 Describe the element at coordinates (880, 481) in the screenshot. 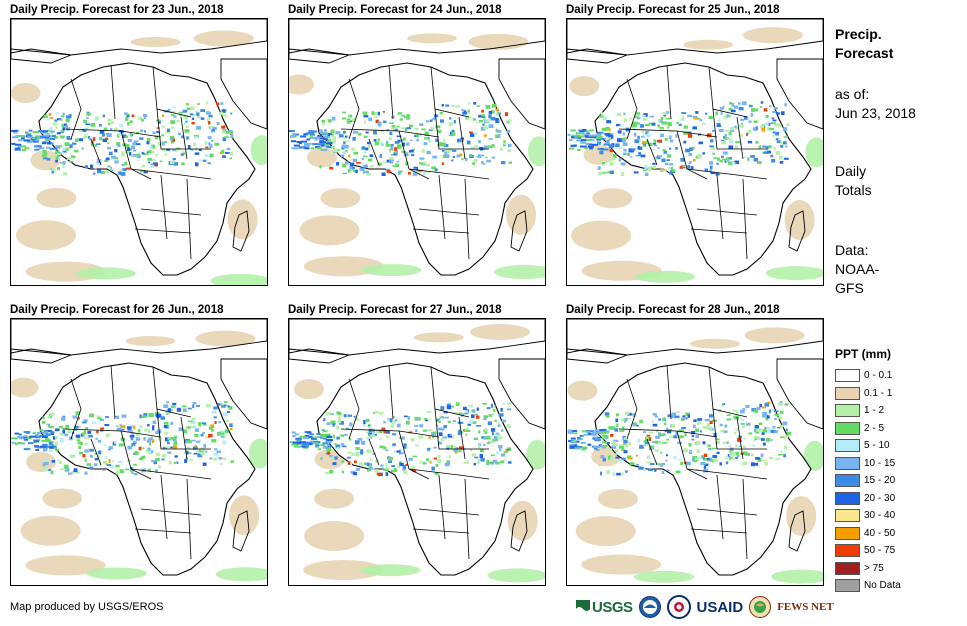

I see `legend-label: 15 - 20` at that location.